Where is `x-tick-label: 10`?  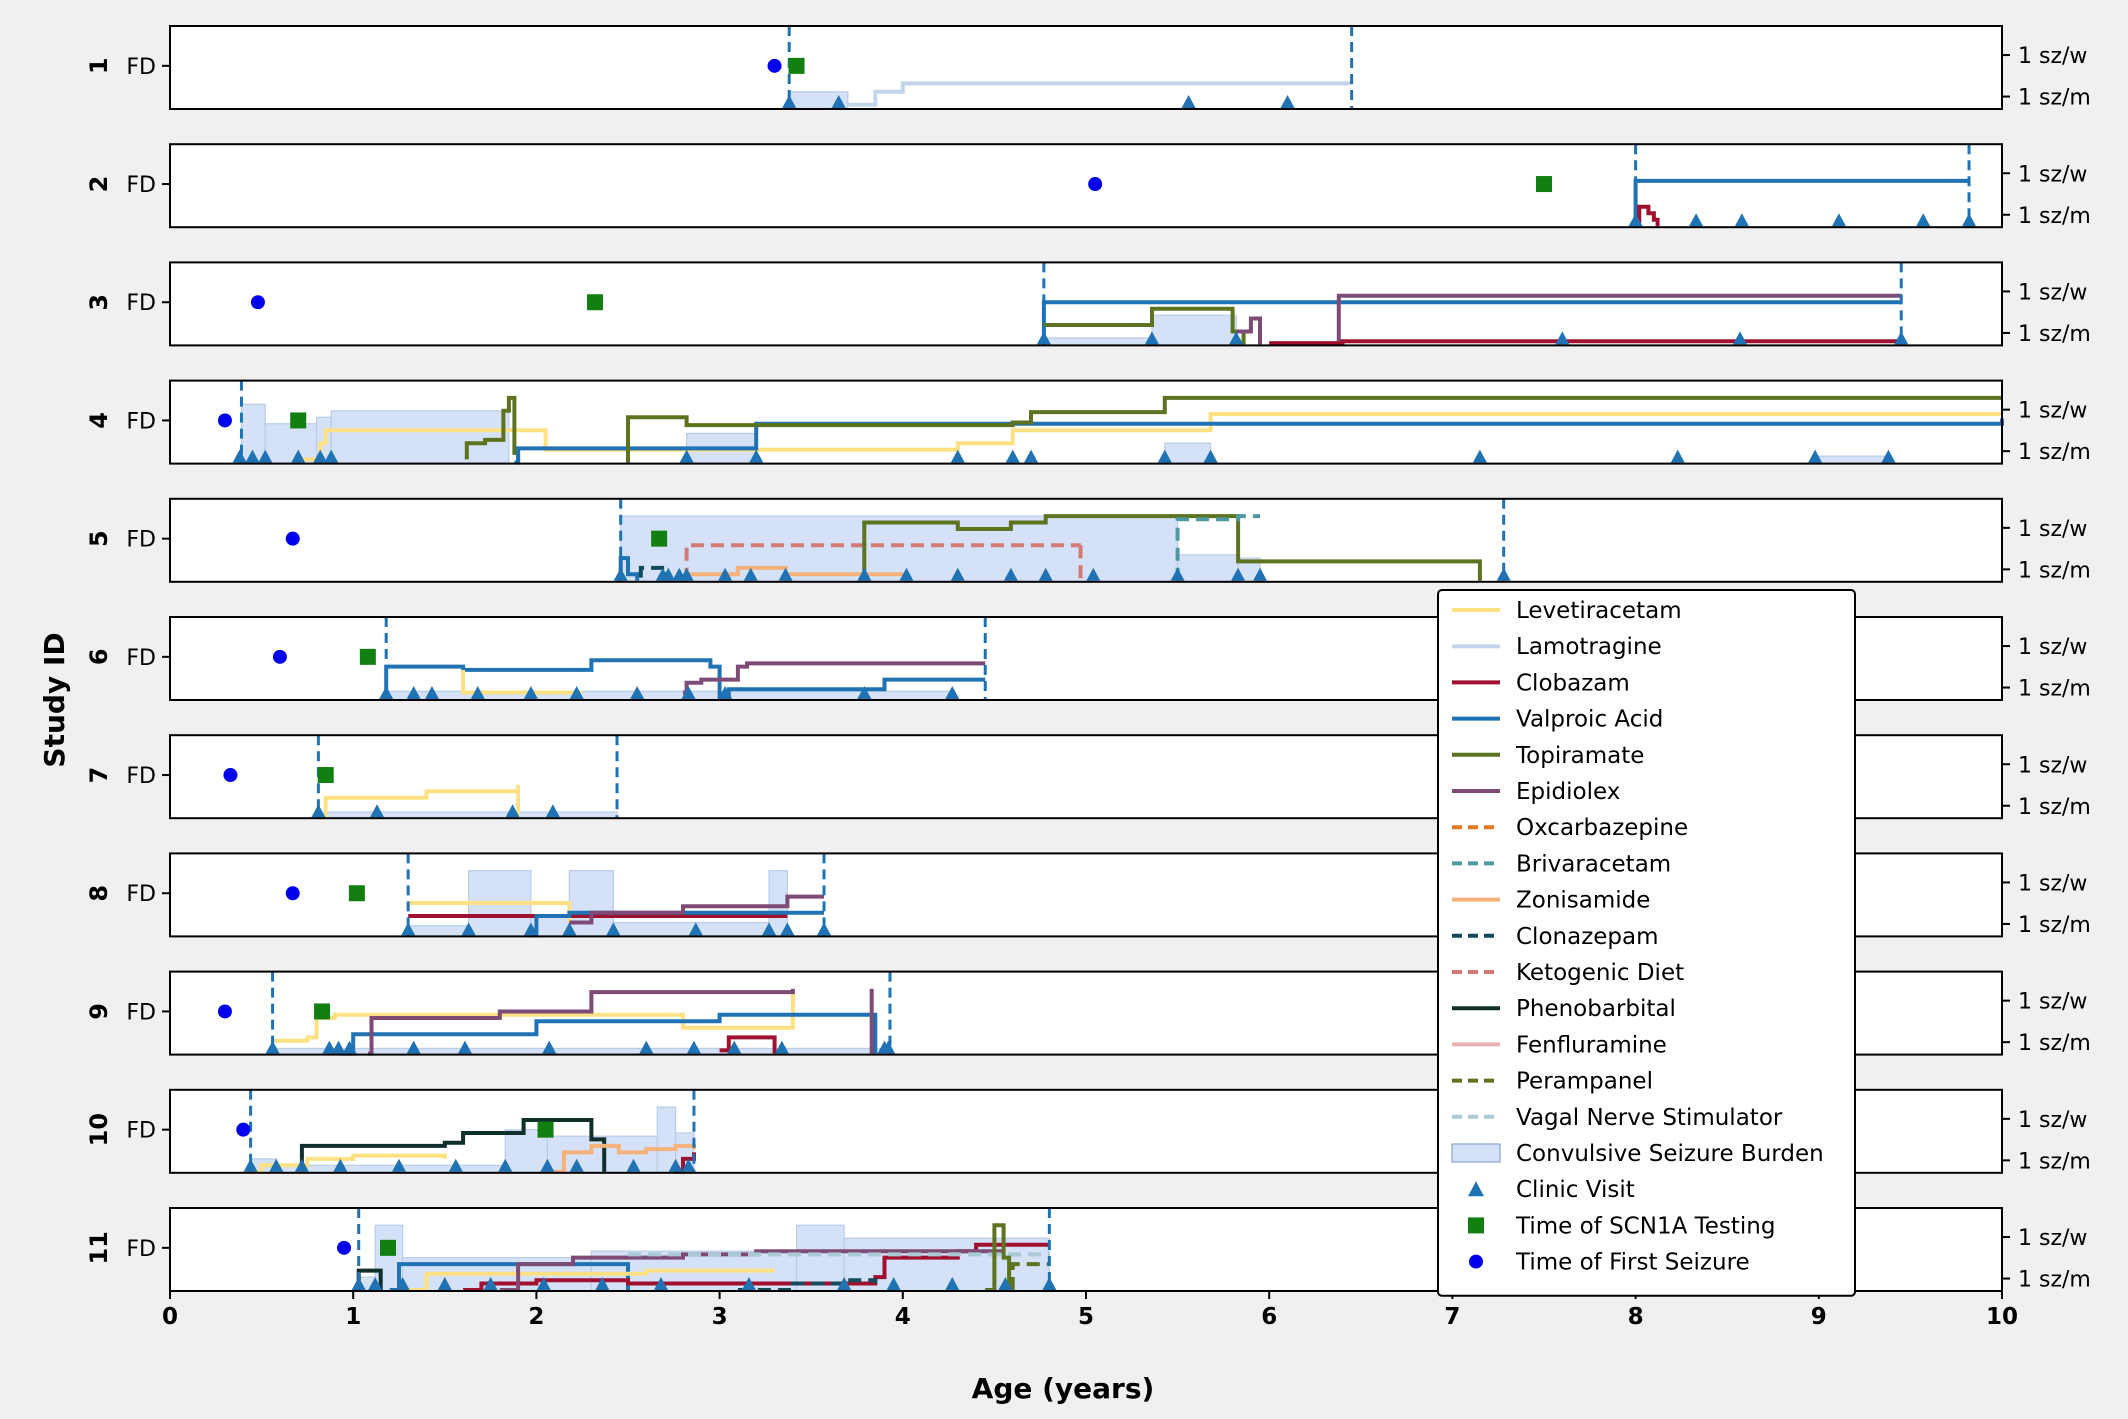
x-tick-label: 10 is located at coordinates (2002, 1317).